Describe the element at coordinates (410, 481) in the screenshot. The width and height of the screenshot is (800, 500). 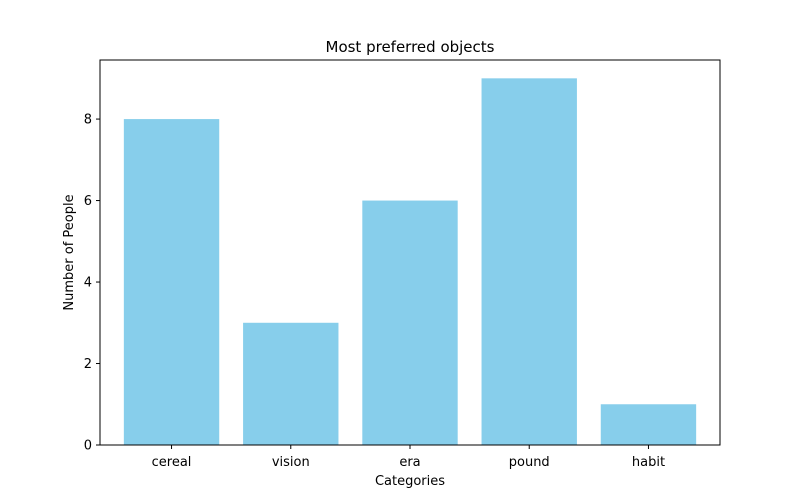
I see `x-axis-title: Categories` at that location.